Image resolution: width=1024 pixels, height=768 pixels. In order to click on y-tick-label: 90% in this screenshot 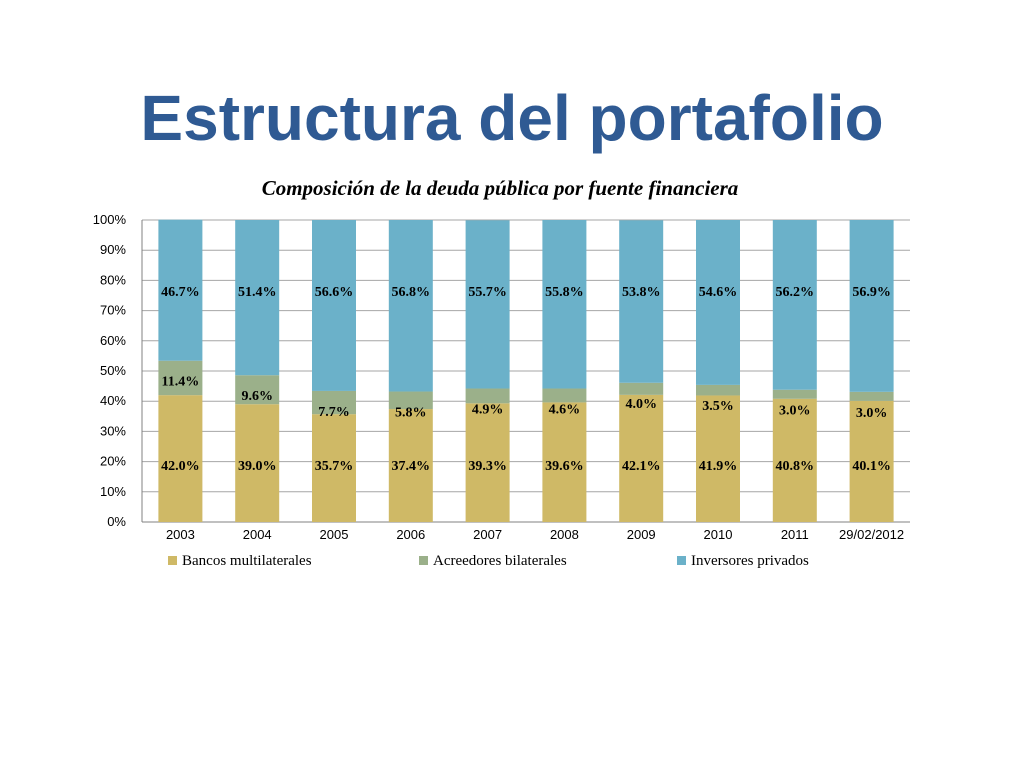, I will do `click(113, 249)`.